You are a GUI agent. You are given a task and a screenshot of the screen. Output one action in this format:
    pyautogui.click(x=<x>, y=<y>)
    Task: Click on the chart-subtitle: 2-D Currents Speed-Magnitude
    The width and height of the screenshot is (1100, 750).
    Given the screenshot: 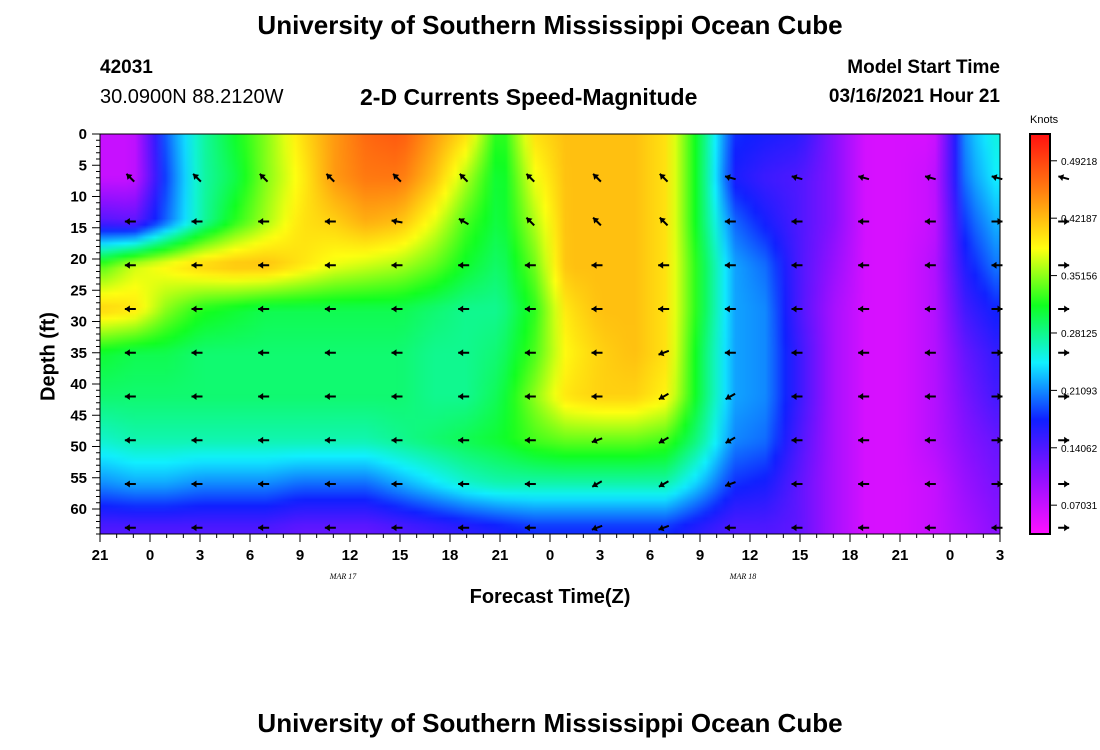 What is the action you would take?
    pyautogui.click(x=529, y=97)
    